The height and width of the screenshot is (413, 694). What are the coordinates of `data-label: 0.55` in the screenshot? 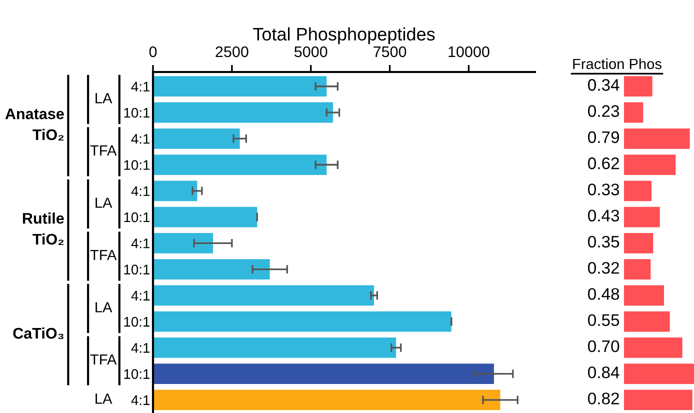 It's located at (604, 320).